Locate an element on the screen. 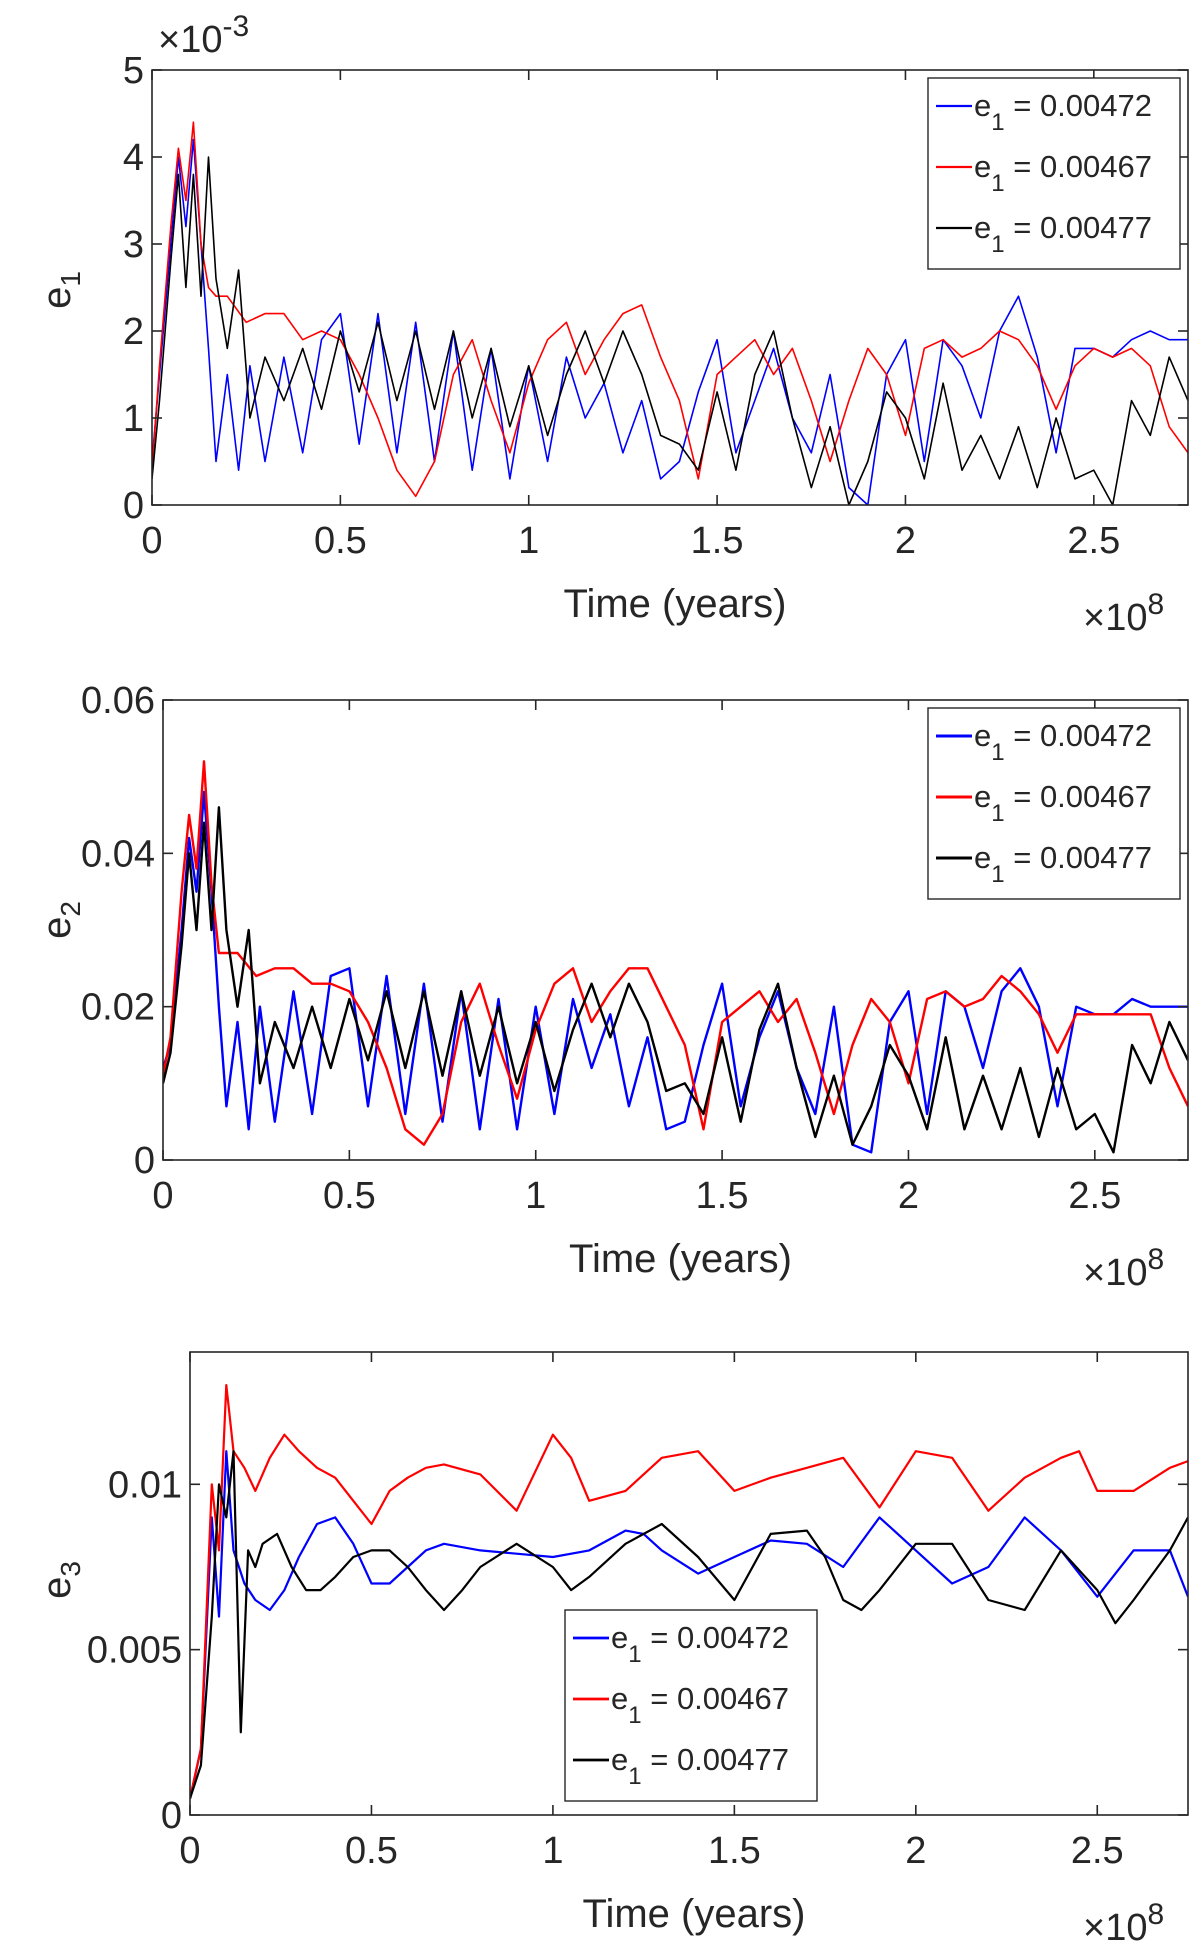 This screenshot has height=1955, width=1200. series-line-e3-blue is located at coordinates (689, 1624).